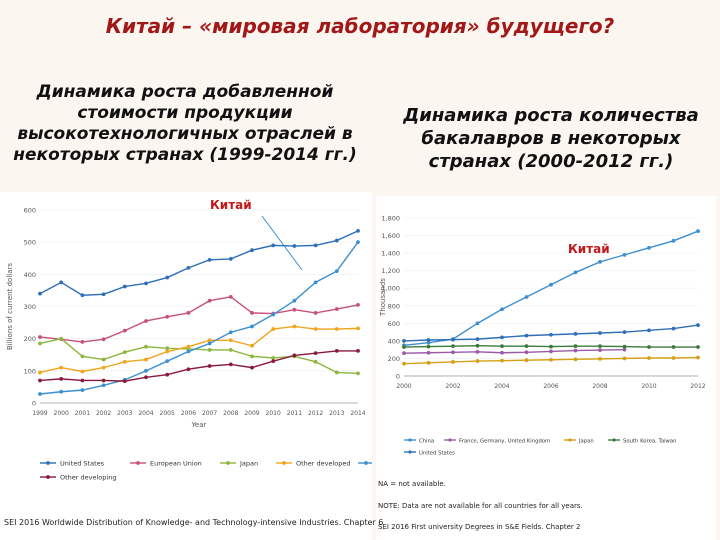  I want to click on legend-label: Japan, so click(248, 464).